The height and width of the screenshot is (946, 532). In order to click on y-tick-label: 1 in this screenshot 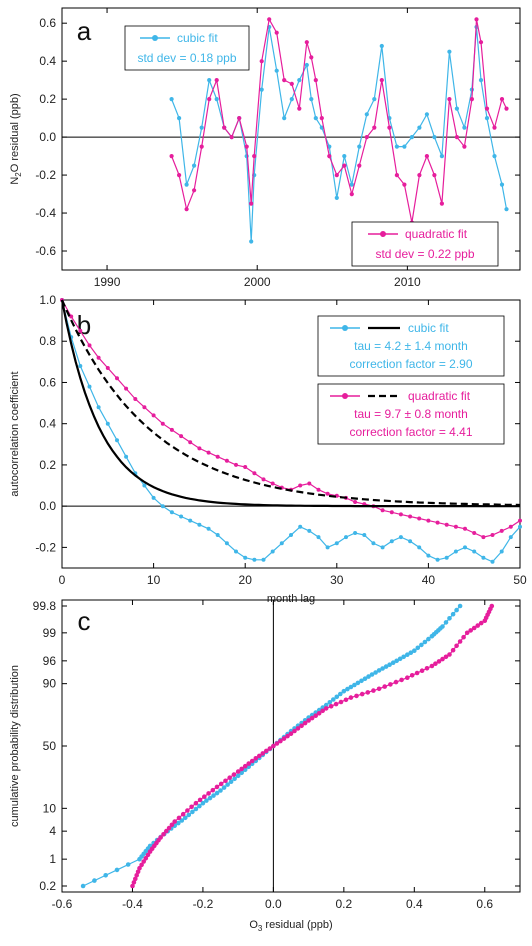, I will do `click(52, 859)`.